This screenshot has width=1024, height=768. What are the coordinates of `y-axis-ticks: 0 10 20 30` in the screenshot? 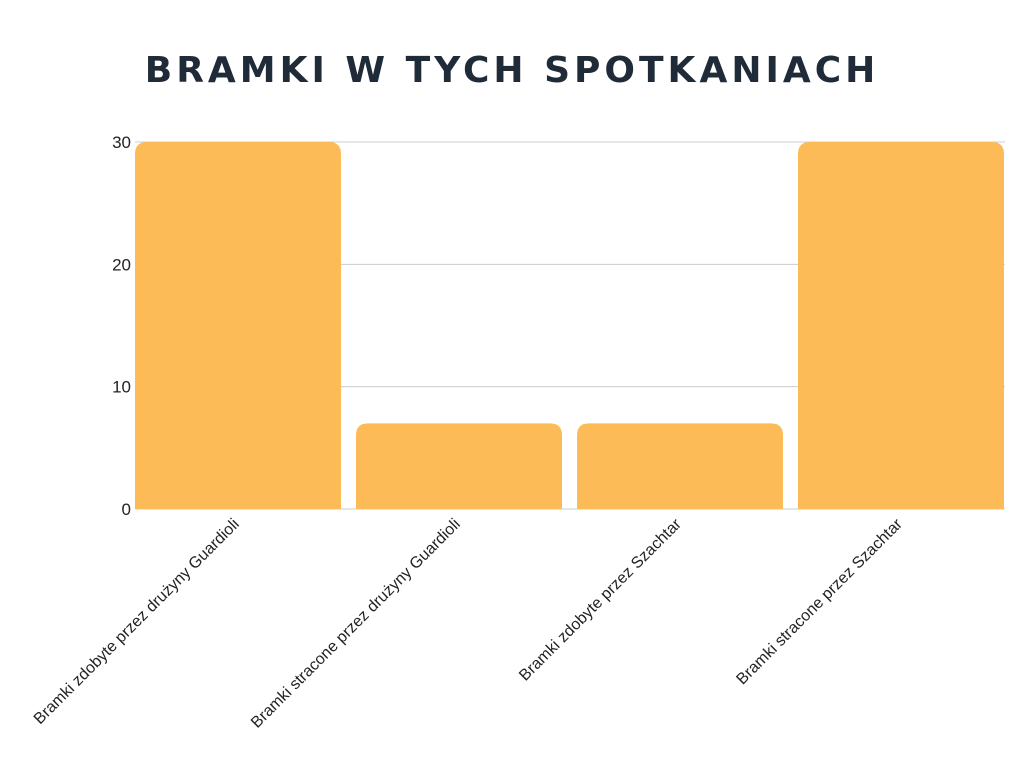 It's located at (121, 326).